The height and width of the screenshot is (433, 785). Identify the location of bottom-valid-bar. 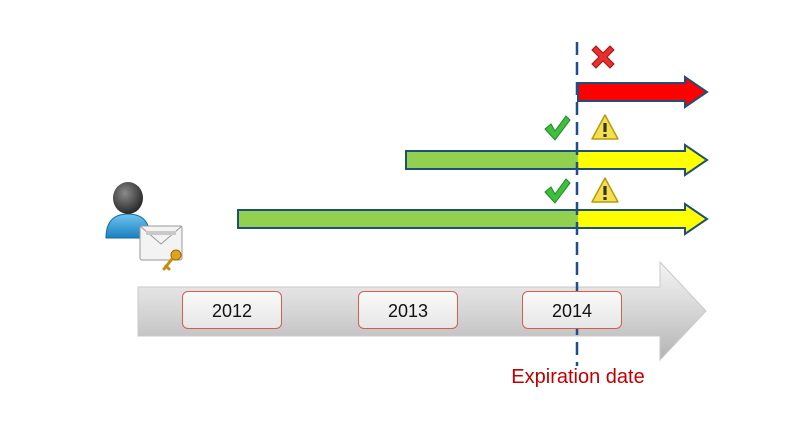
(408, 219).